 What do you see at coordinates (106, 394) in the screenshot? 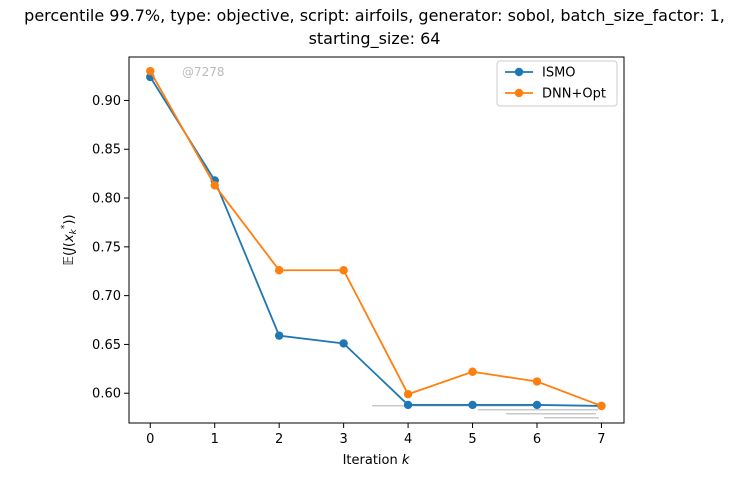
I see `y-tick-label: 0.60` at bounding box center [106, 394].